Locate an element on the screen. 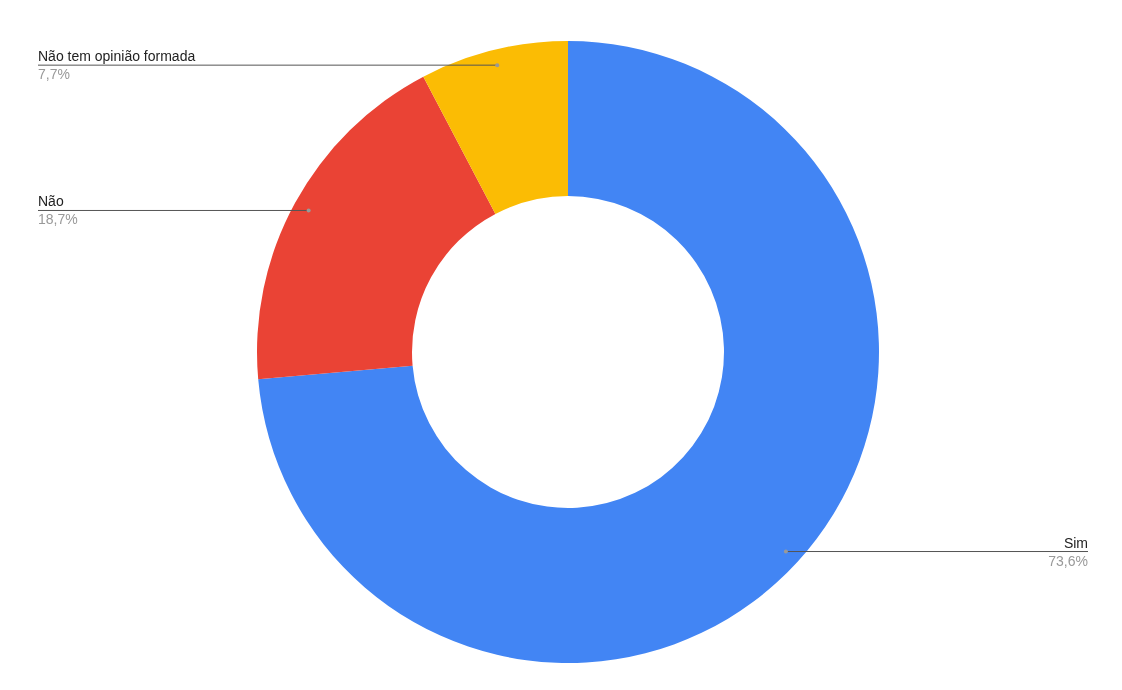  slice-label: Sim is located at coordinates (1075, 542).